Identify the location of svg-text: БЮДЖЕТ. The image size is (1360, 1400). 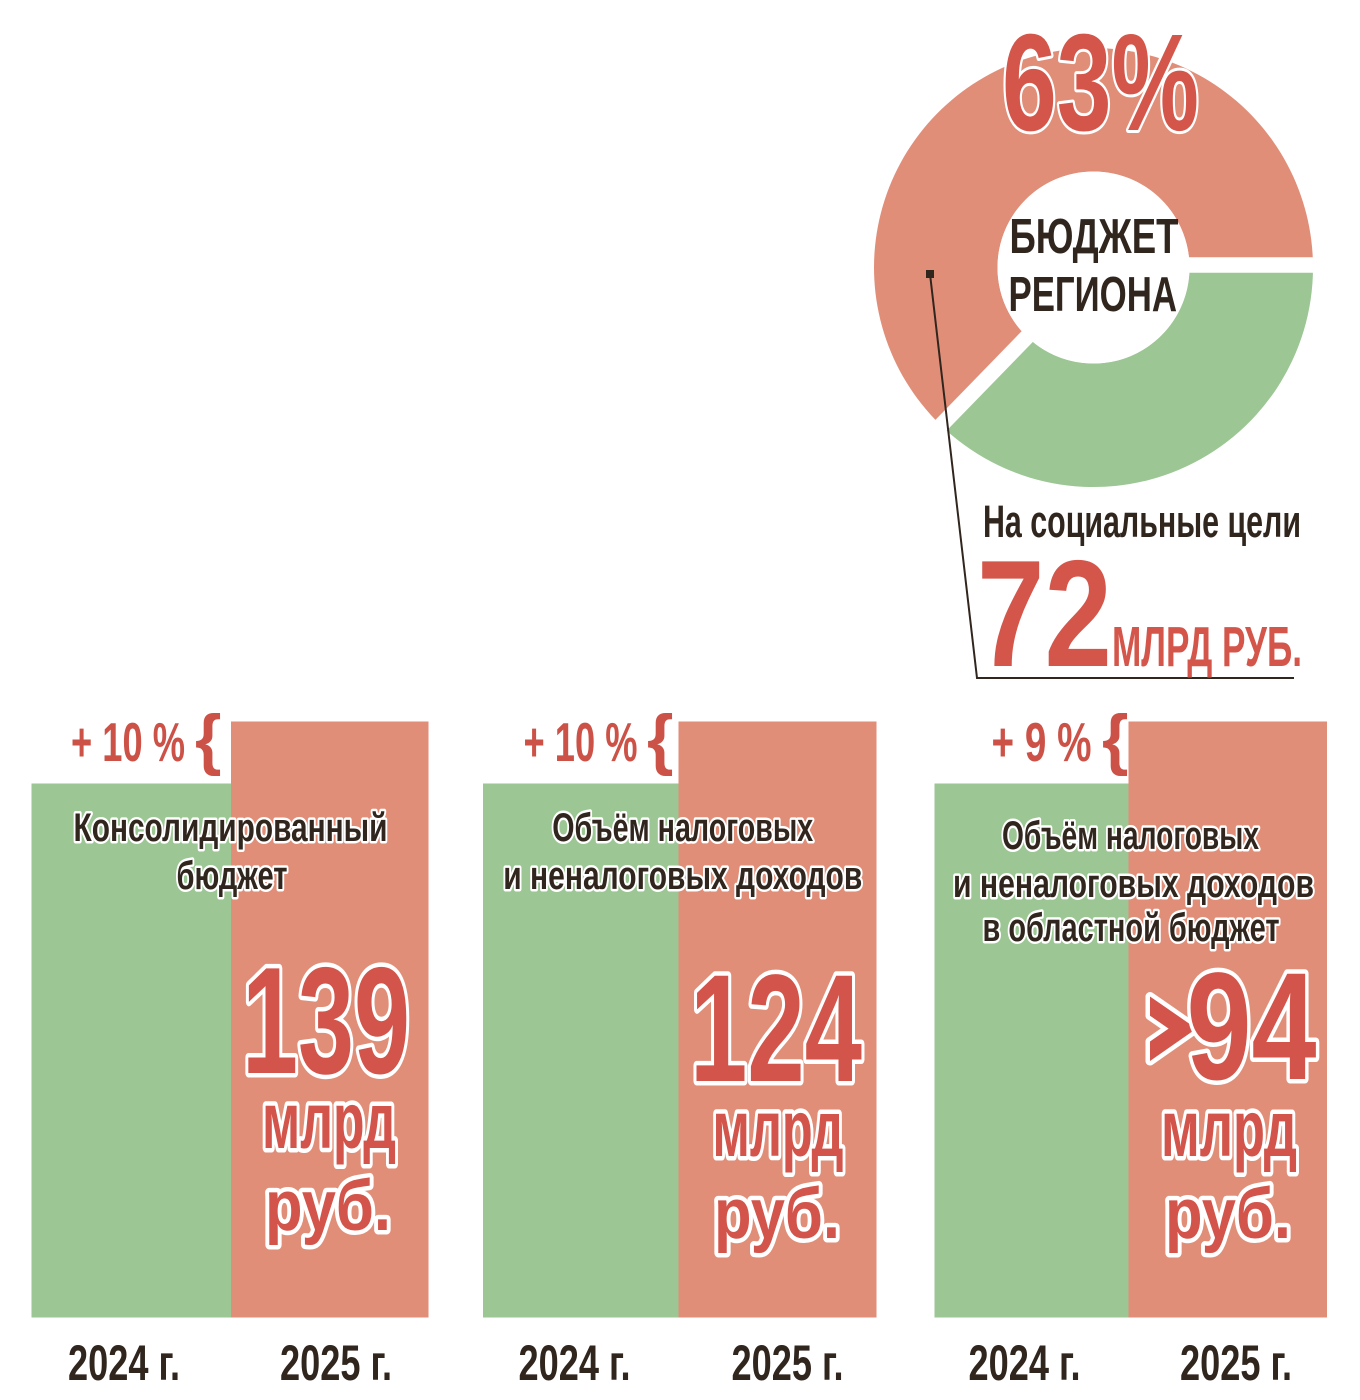
(1094, 237).